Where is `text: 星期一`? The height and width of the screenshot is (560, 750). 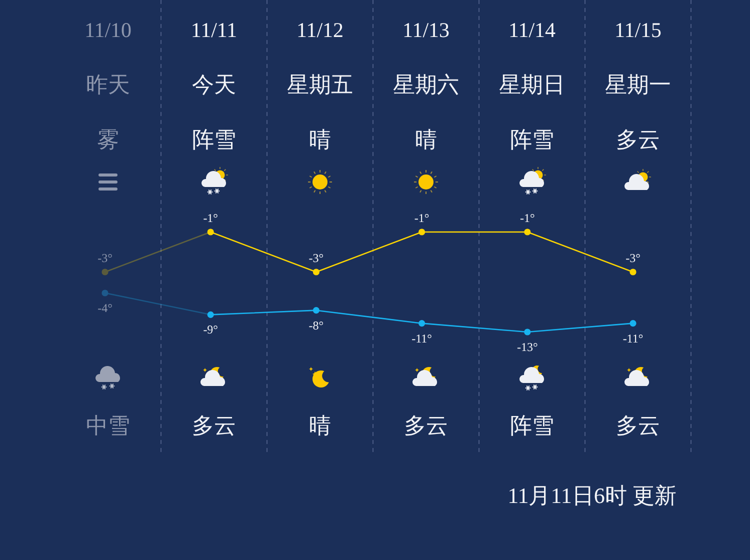 text: 星期一 is located at coordinates (638, 84).